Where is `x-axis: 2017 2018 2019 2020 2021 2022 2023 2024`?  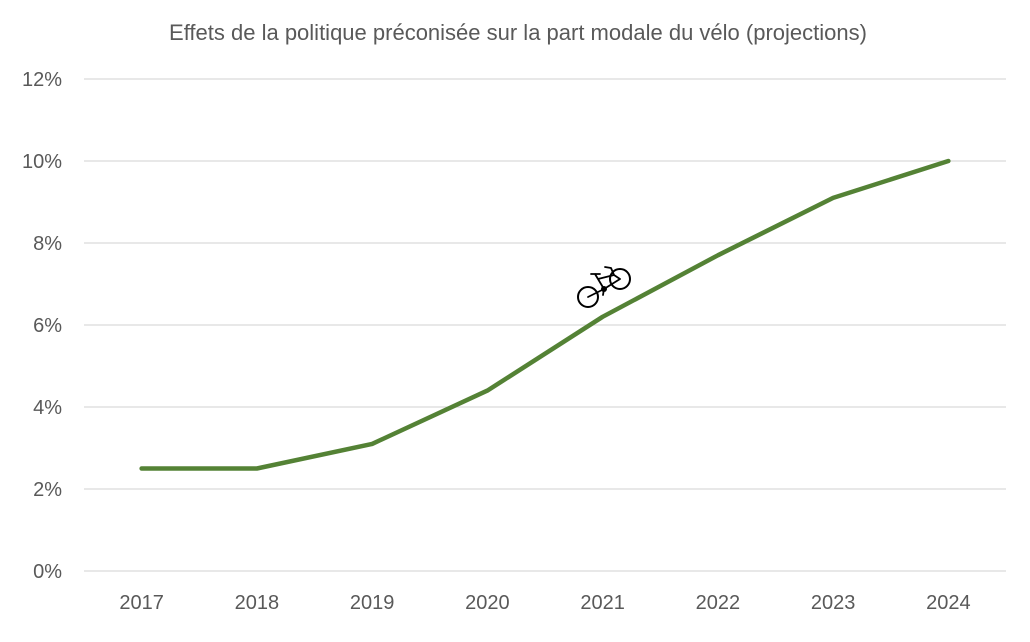
x-axis: 2017 2018 2019 2020 2021 2022 2023 2024 is located at coordinates (544, 603).